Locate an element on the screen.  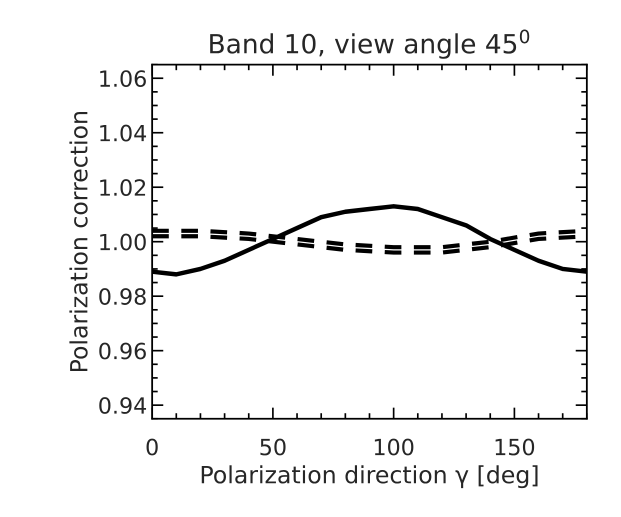
x-tick-label: 100 is located at coordinates (394, 447).